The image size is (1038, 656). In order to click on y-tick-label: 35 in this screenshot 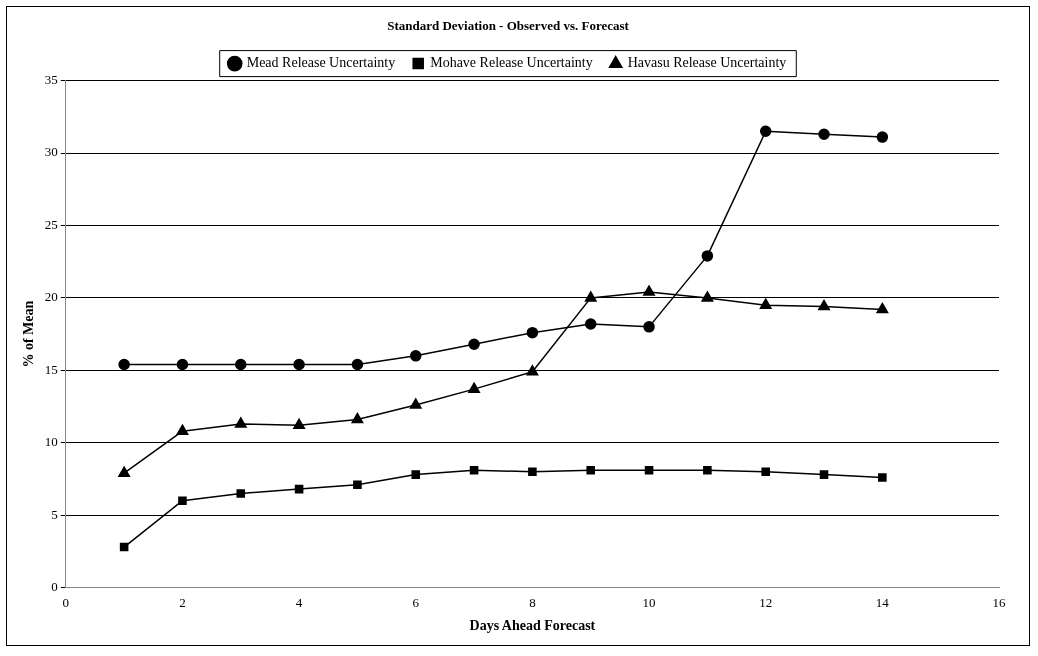, I will do `click(51, 80)`.